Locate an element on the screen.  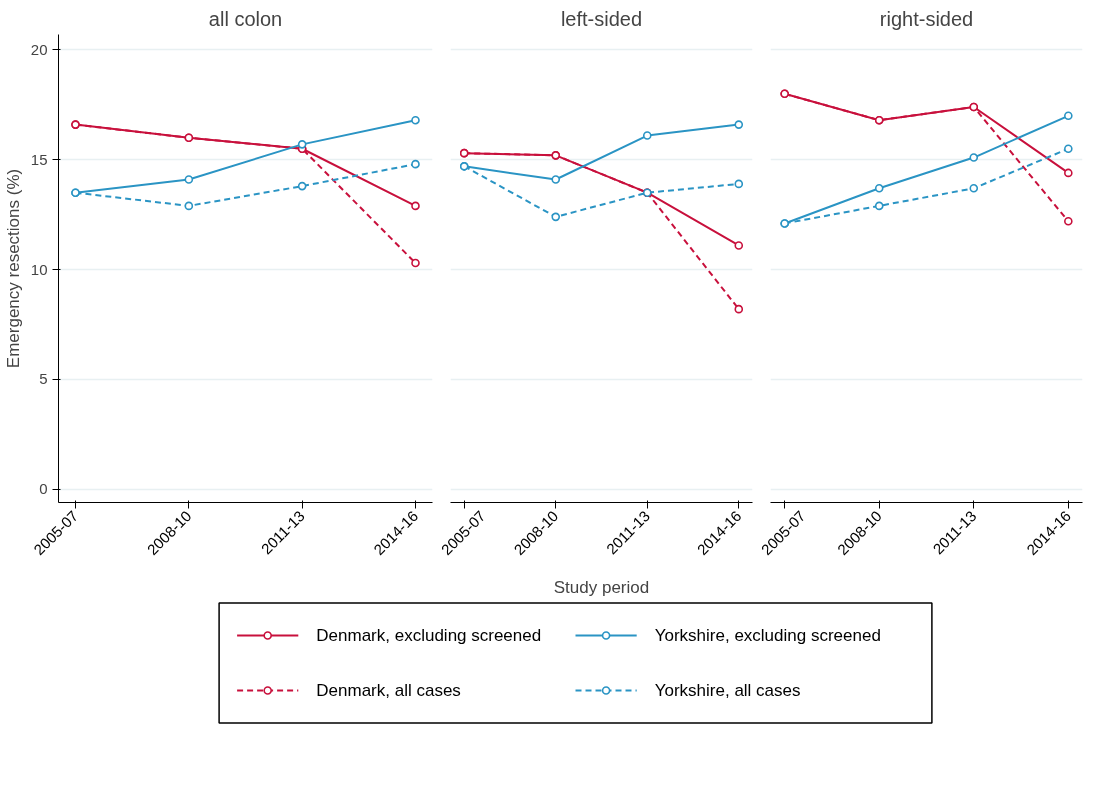
y-tick-label: 5 is located at coordinates (43, 379).